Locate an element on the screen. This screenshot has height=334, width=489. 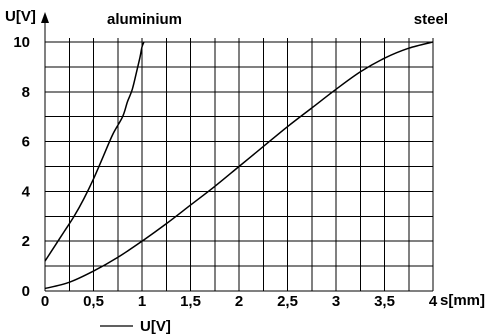
y-axis-label: U[V] is located at coordinates (20, 16).